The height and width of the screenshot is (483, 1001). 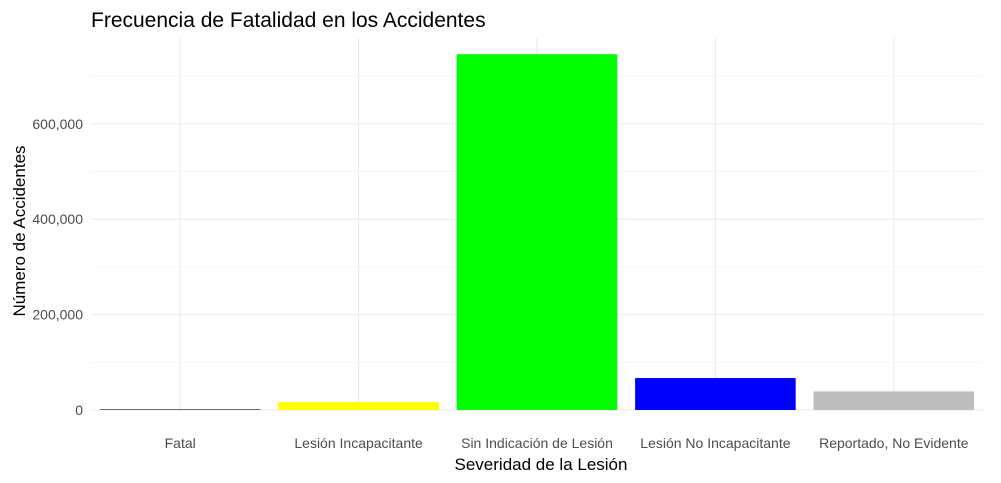 I want to click on y-tick-label: 0, so click(x=79, y=410).